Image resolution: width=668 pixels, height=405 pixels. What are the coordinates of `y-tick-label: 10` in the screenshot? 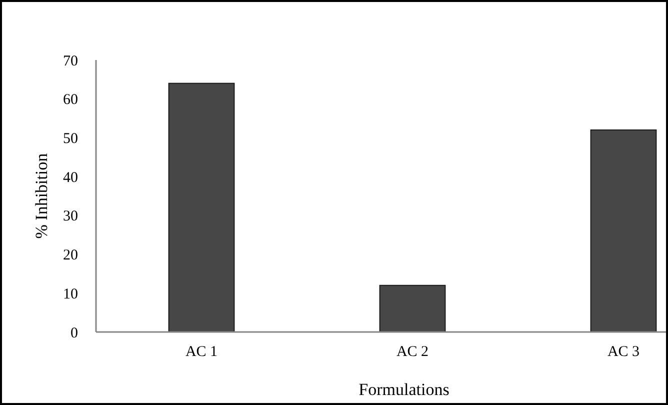 It's located at (70, 294).